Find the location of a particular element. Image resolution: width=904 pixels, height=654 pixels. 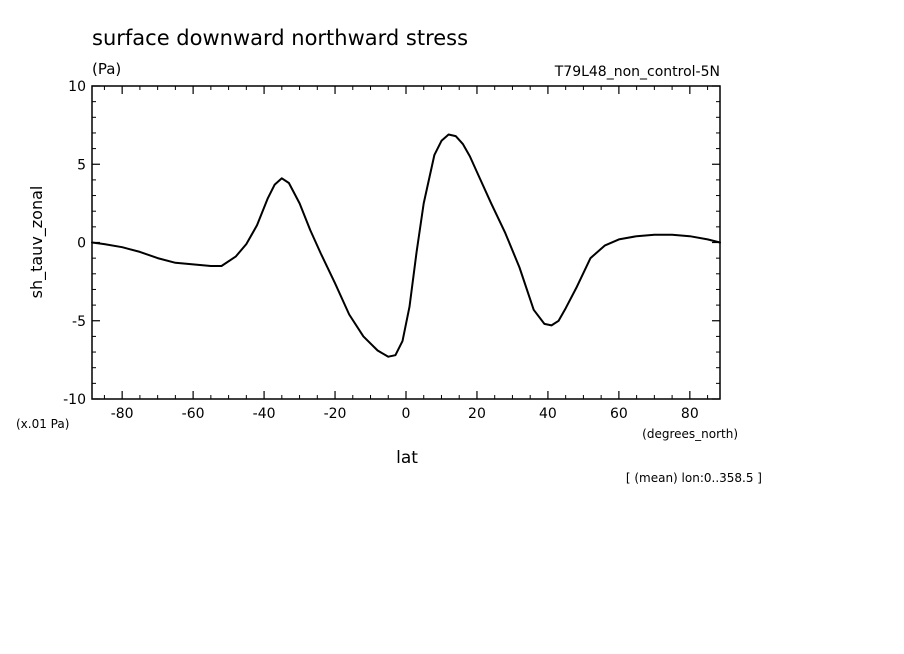

y-tick-label: -10 is located at coordinates (74, 400).